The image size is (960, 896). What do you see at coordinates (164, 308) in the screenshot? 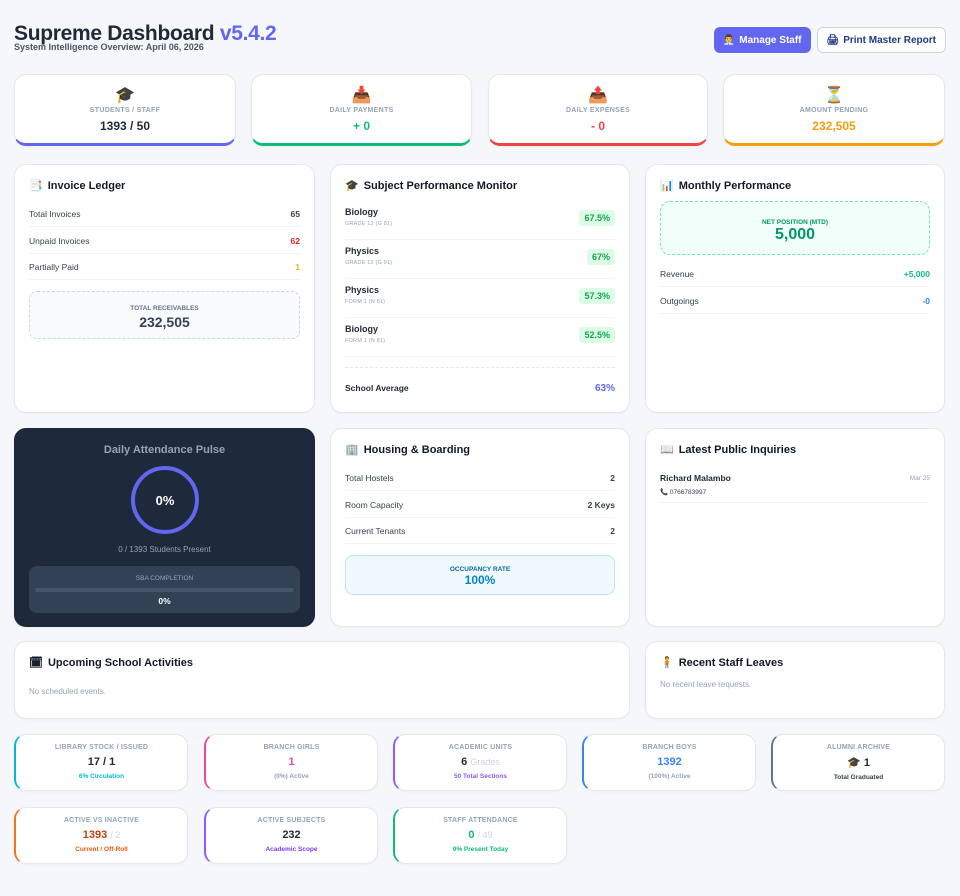
I see `receivables-label: TOTAL RECEIVABLES` at bounding box center [164, 308].